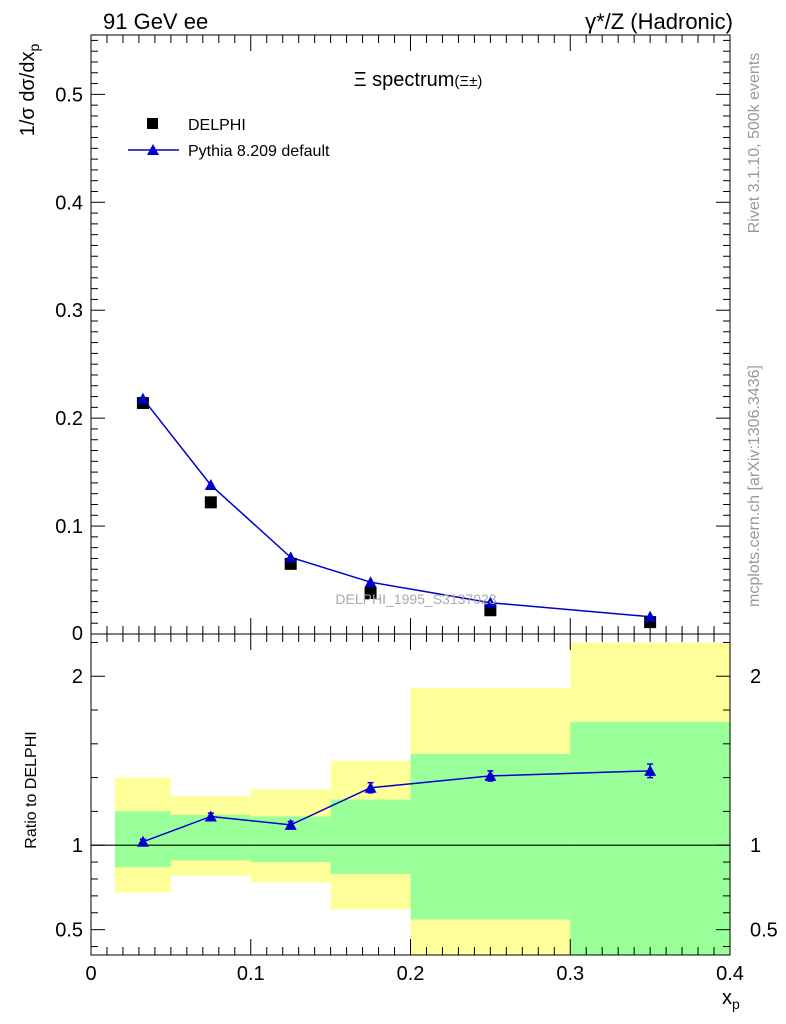 The height and width of the screenshot is (1024, 786). What do you see at coordinates (217, 125) in the screenshot?
I see `legend-label-delphi: DELPHI` at bounding box center [217, 125].